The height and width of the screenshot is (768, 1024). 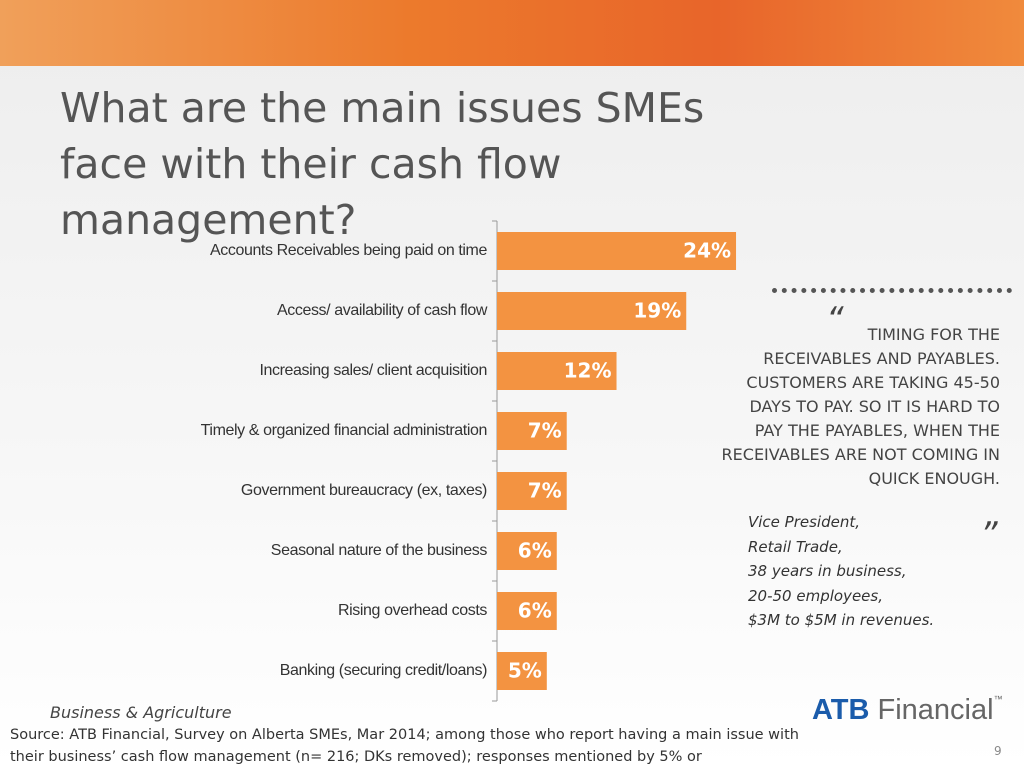 What do you see at coordinates (707, 251) in the screenshot?
I see `value-label: 24%` at bounding box center [707, 251].